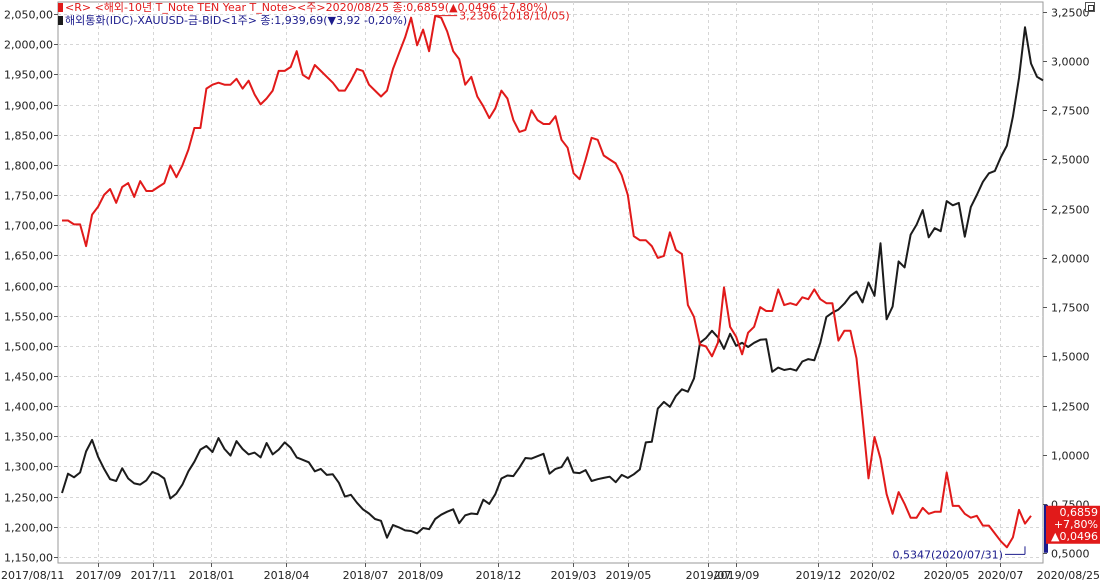  What do you see at coordinates (1076, 524) in the screenshot?
I see `last-value-text: +7,80%` at bounding box center [1076, 524].